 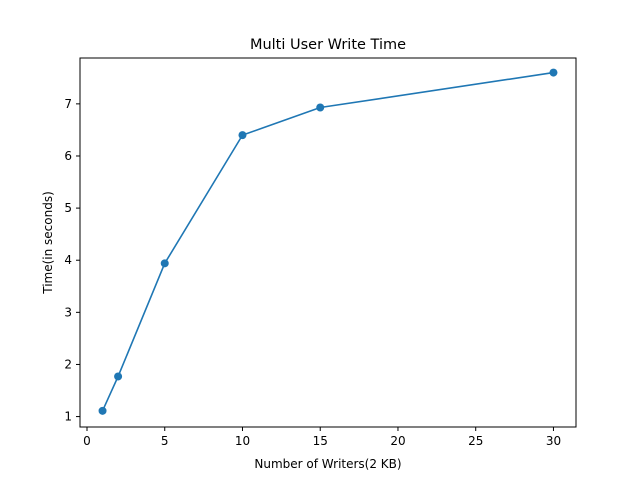 I want to click on x-axis-ticks: 0 5 10 15 20 25 30, so click(x=322, y=437).